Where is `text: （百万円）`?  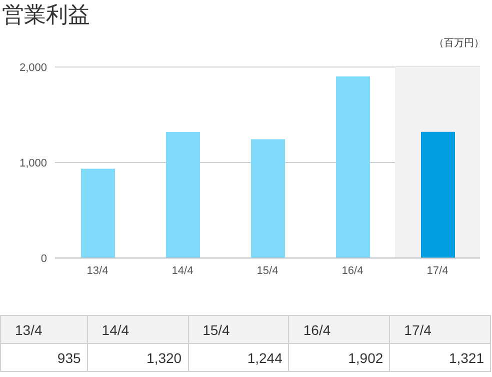
text: （百万円） is located at coordinates (459, 43).